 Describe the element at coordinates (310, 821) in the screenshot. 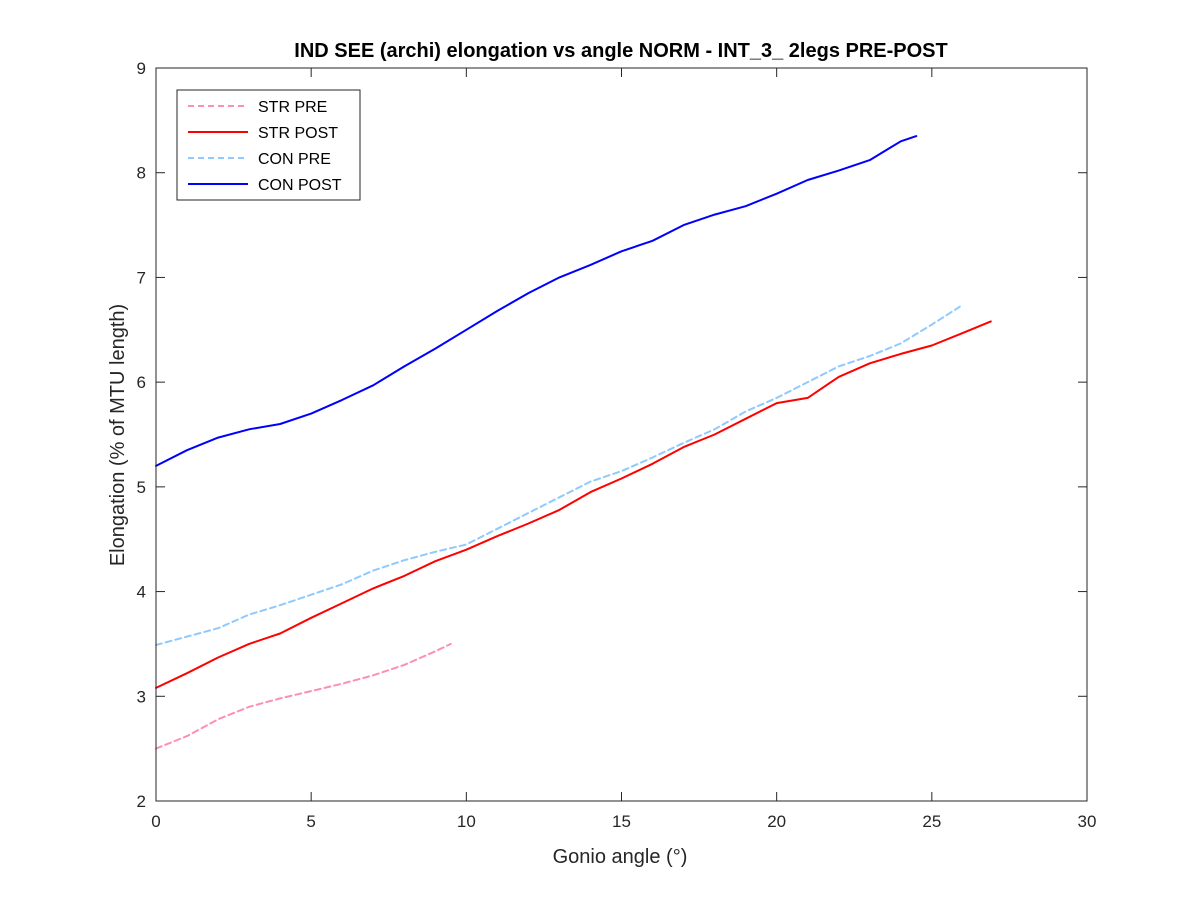

I see `x-tick-label-1: 5` at that location.